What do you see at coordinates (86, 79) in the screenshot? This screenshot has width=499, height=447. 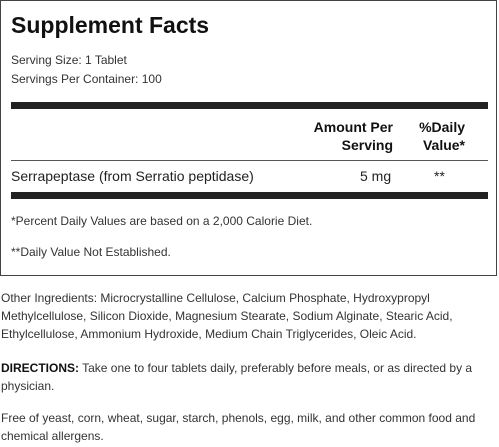 I see `servings-per-container: Servings Per Container: 100` at bounding box center [86, 79].